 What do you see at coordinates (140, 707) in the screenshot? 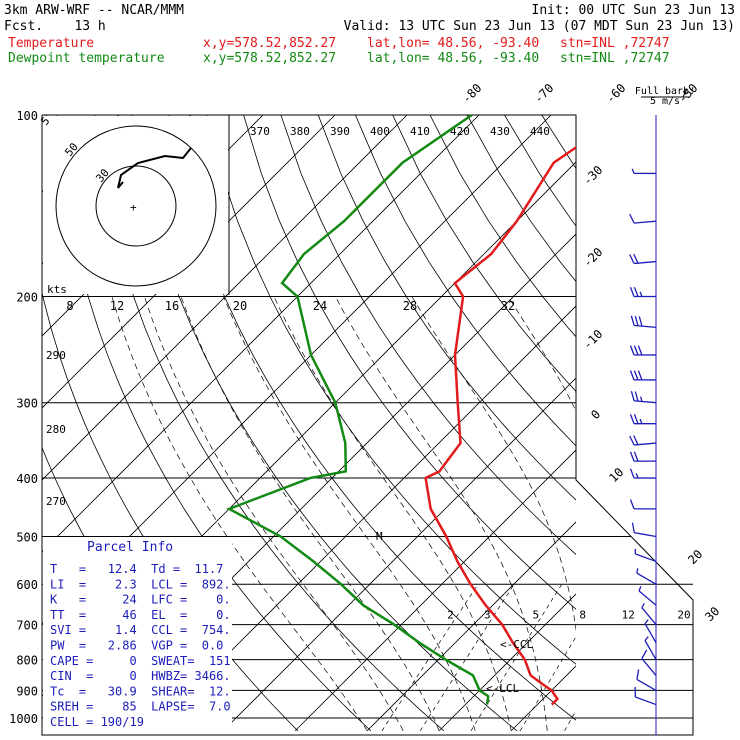
I see `parcel-info-row: SREH = 85 LAPSE= 7.0` at bounding box center [140, 707].